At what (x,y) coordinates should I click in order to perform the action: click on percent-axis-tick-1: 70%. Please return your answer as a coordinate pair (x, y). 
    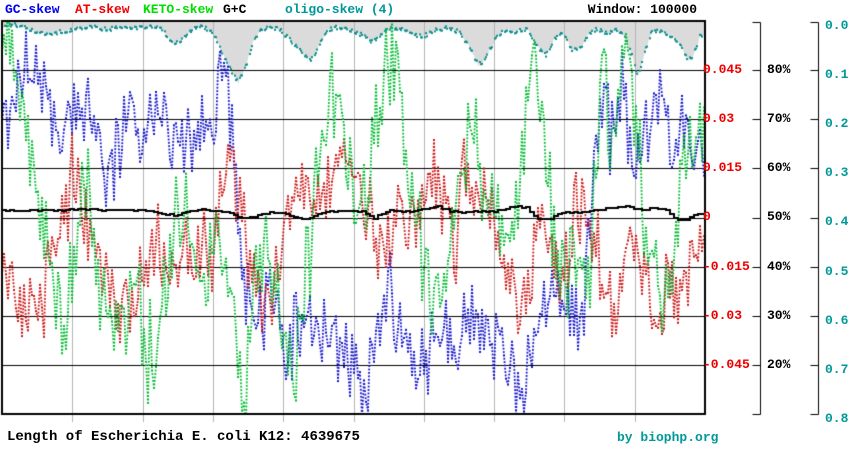
    Looking at the image, I should click on (779, 118).